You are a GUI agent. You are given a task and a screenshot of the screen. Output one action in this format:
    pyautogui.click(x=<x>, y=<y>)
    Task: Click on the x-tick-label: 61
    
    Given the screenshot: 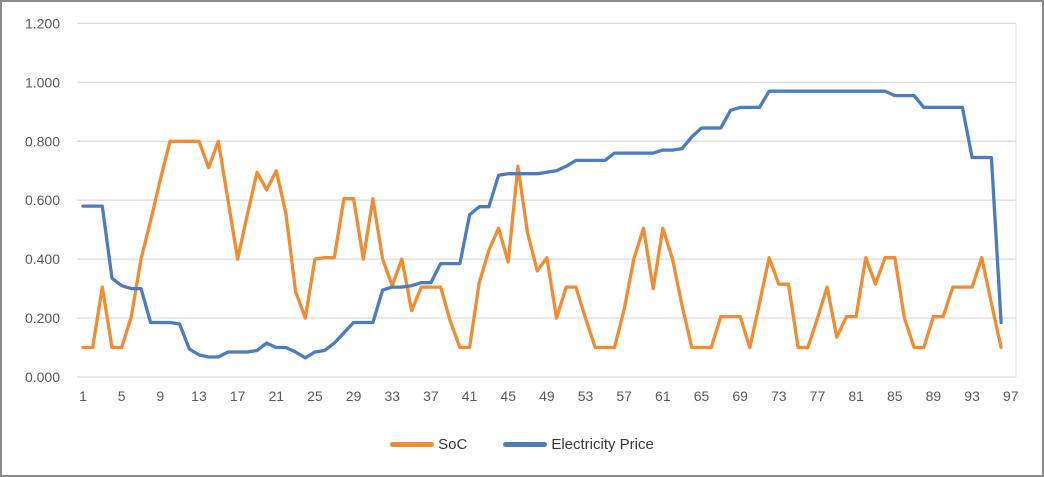 What is the action you would take?
    pyautogui.click(x=663, y=396)
    